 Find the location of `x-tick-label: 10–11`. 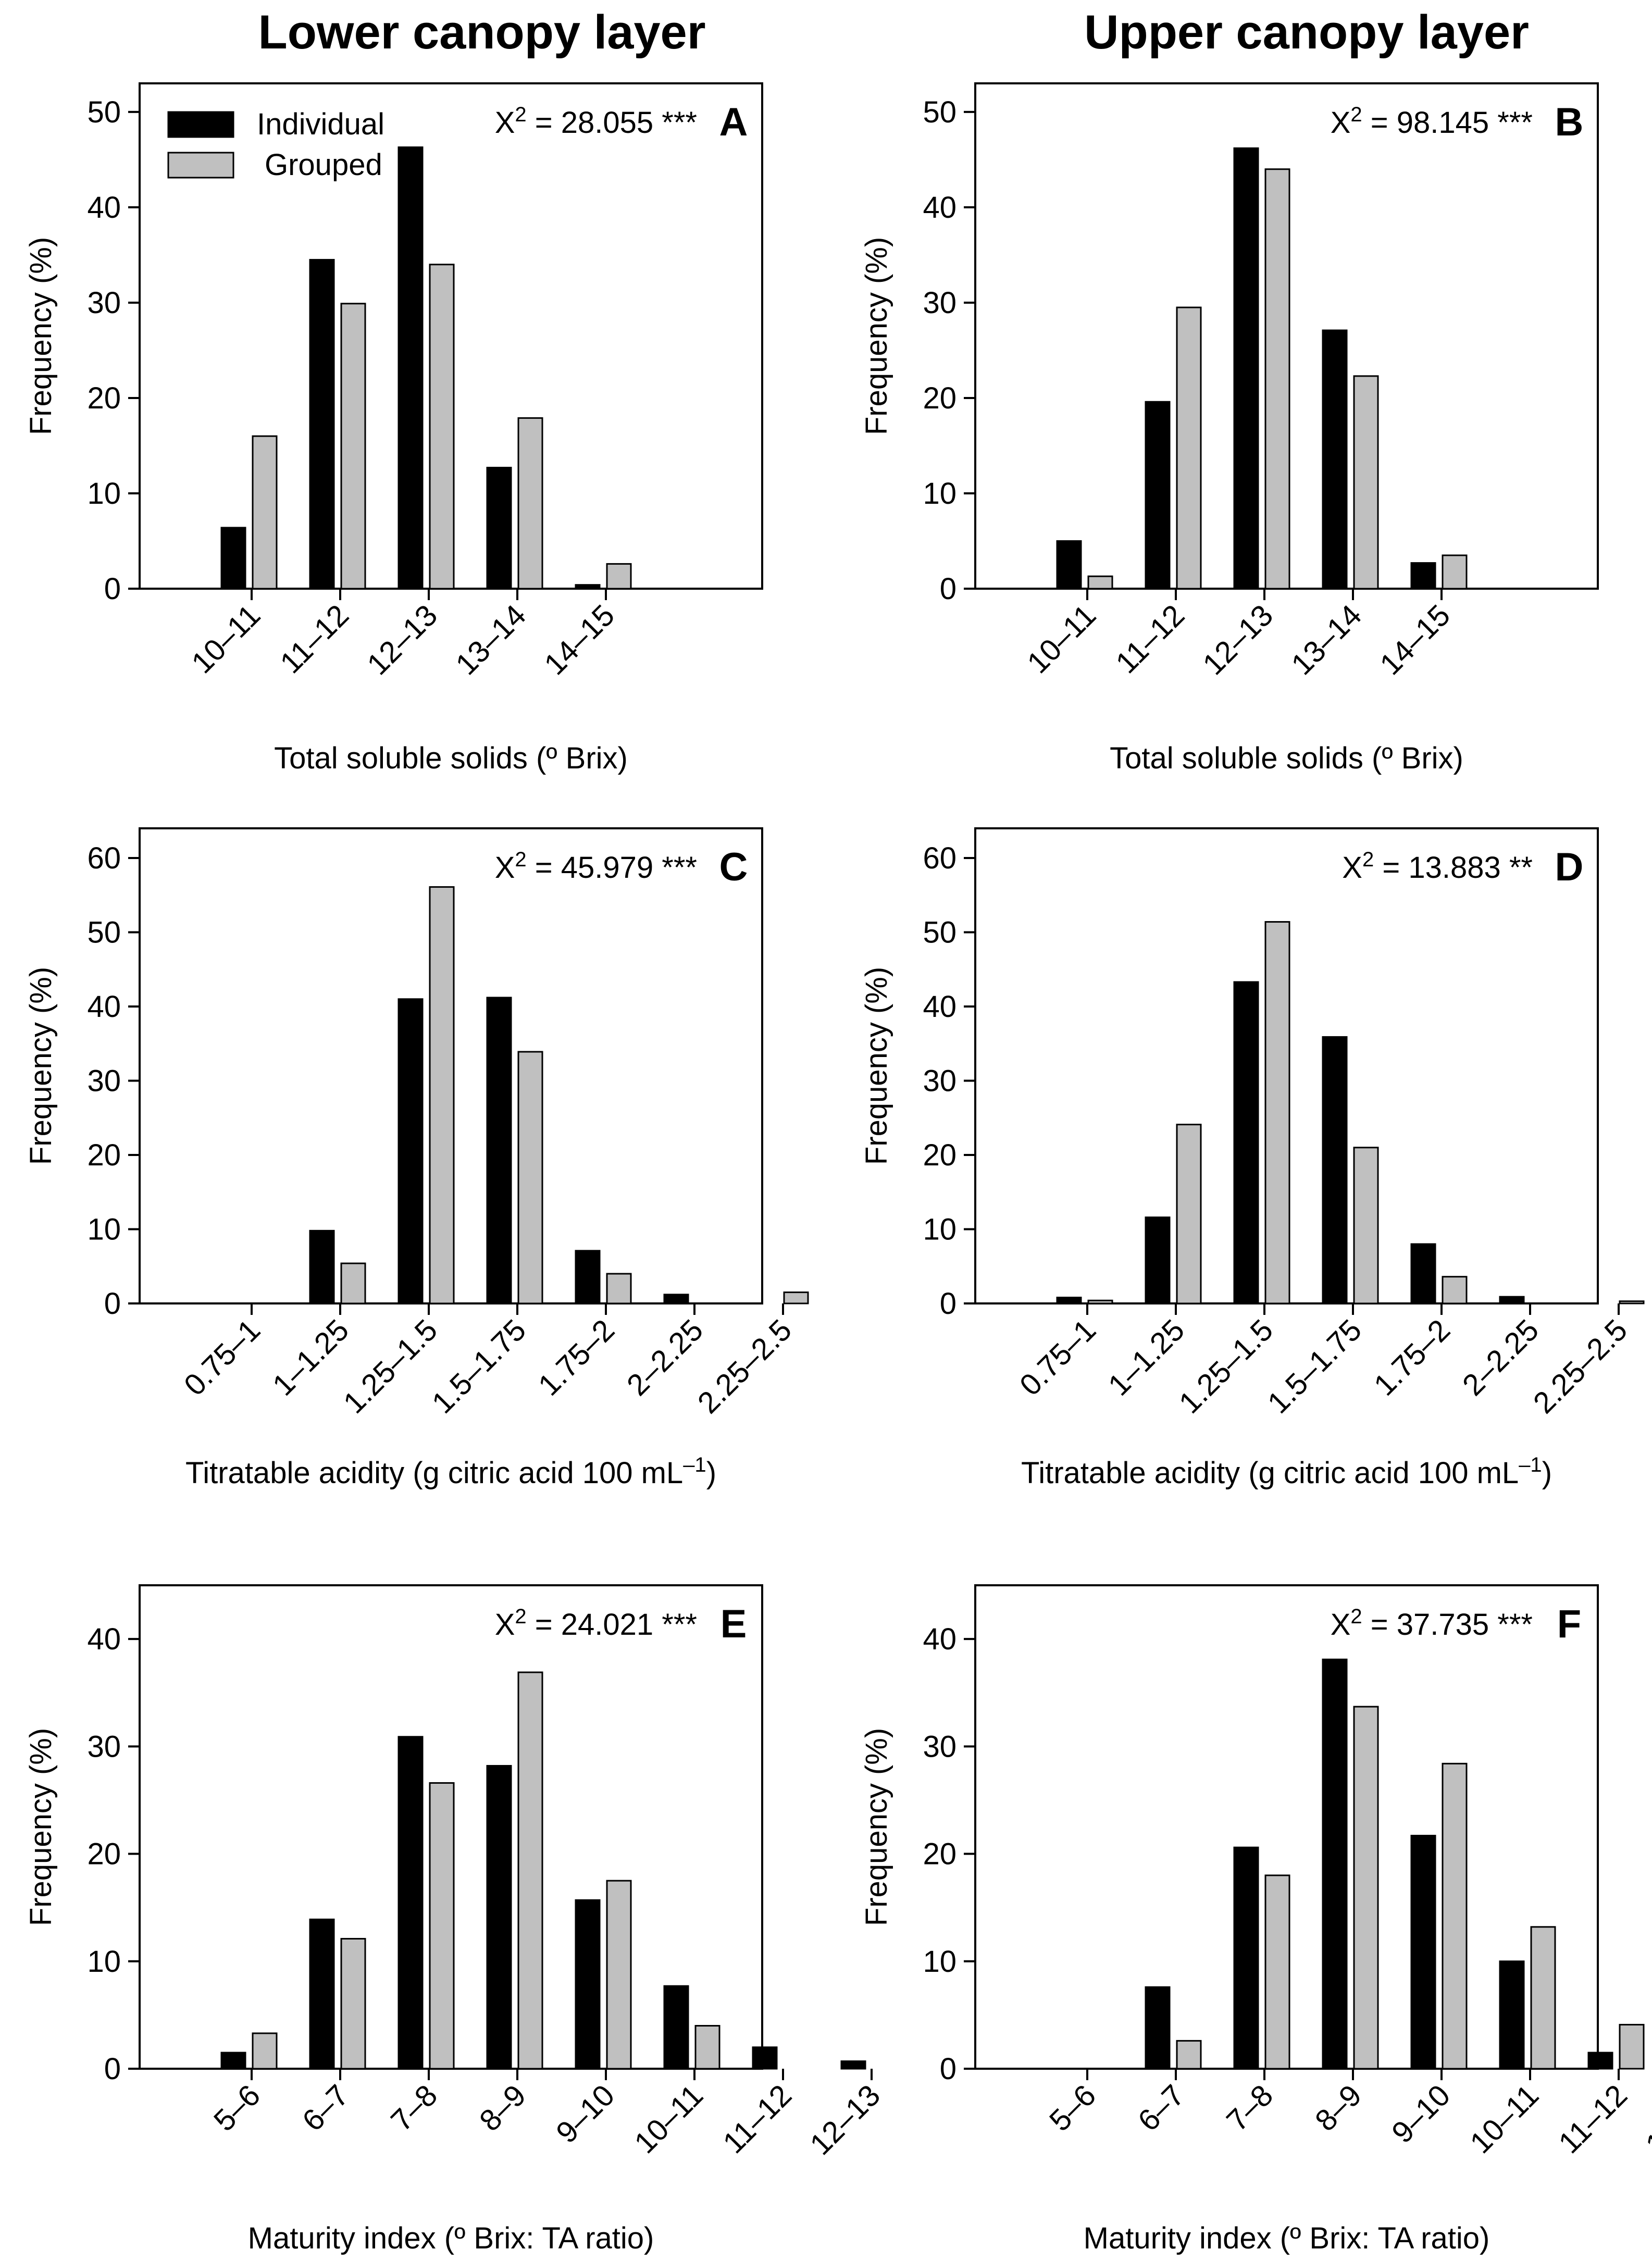

x-tick-label: 10–11 is located at coordinates (669, 2119).